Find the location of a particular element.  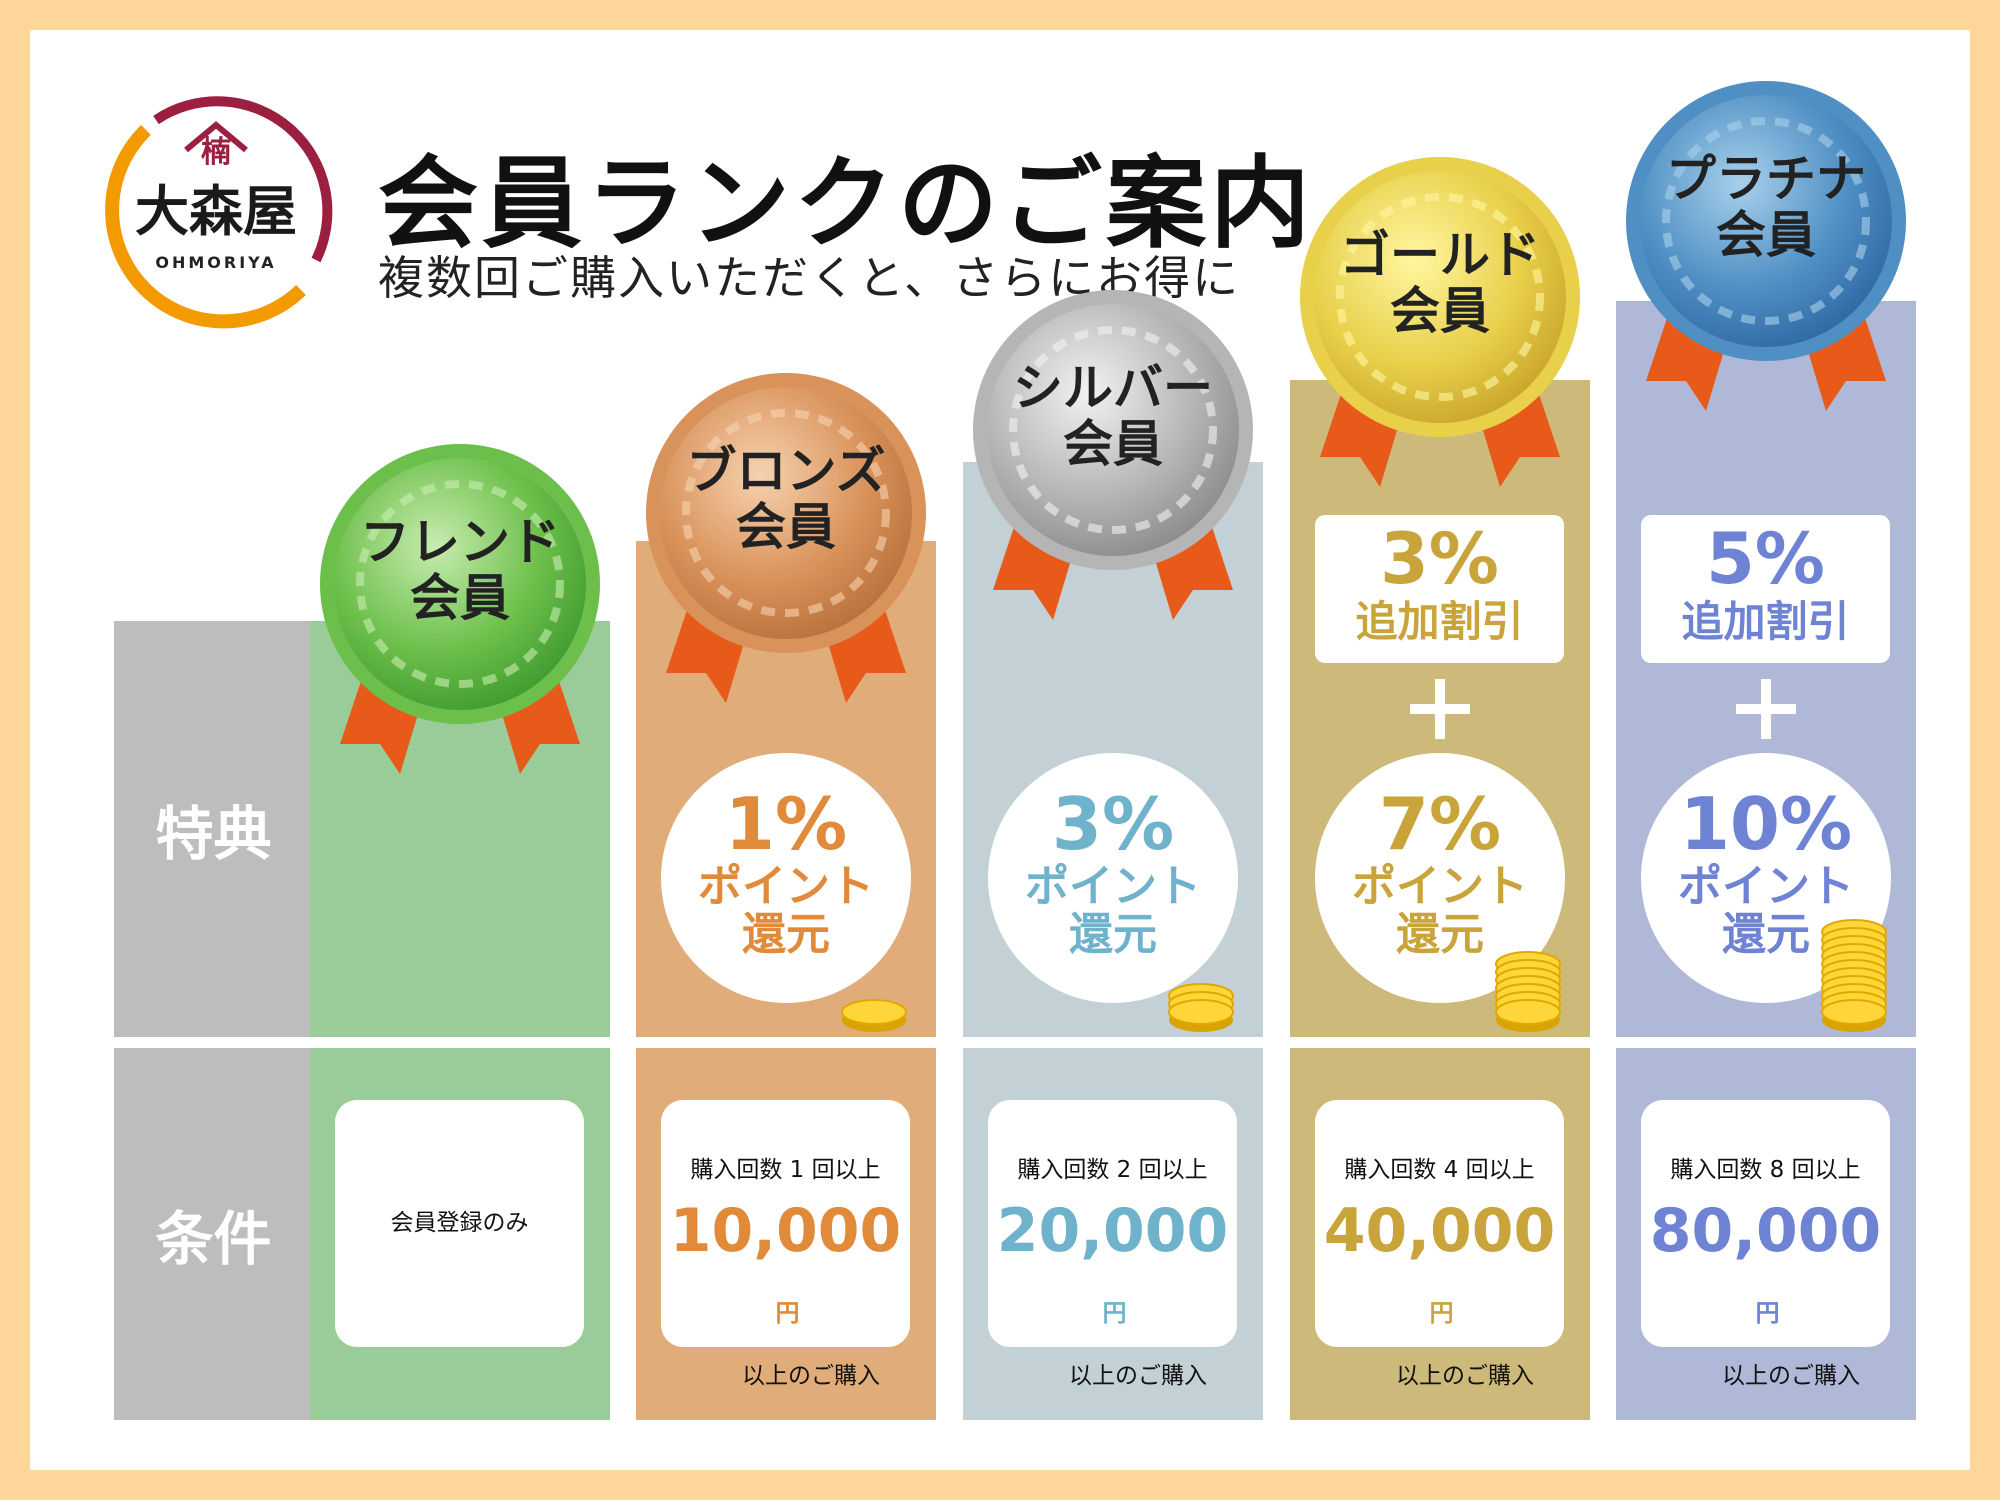

point-circle: 10% ポイント 還元 is located at coordinates (1766, 878).